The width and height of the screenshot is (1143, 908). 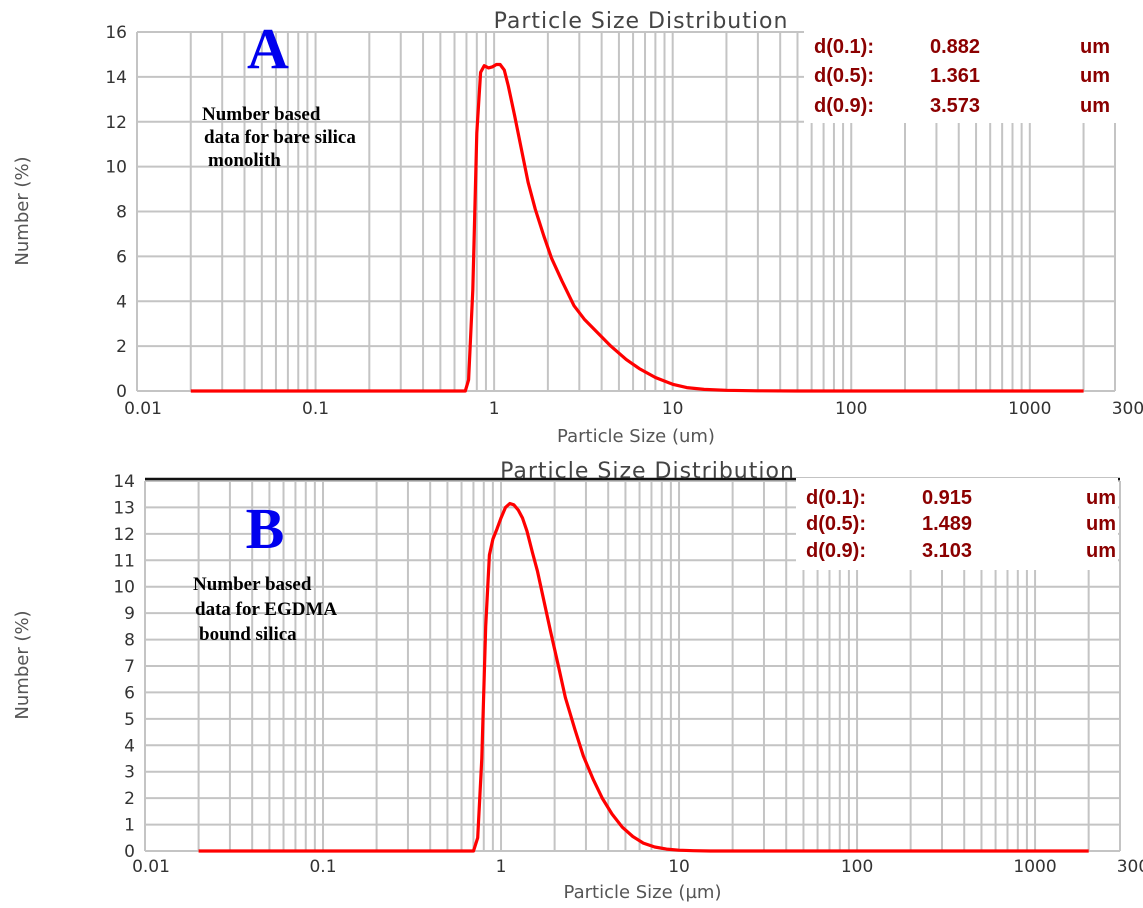 What do you see at coordinates (116, 33) in the screenshot?
I see `y-tick-label: 16` at bounding box center [116, 33].